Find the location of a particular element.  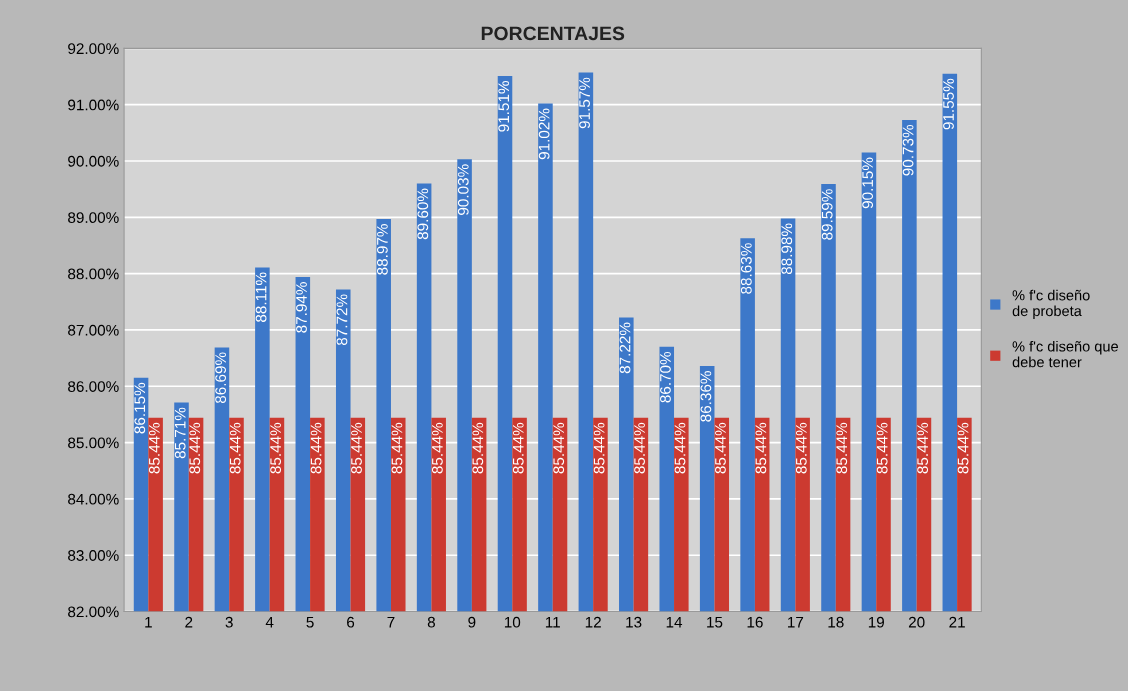

x-tick-label: 3 is located at coordinates (229, 622).